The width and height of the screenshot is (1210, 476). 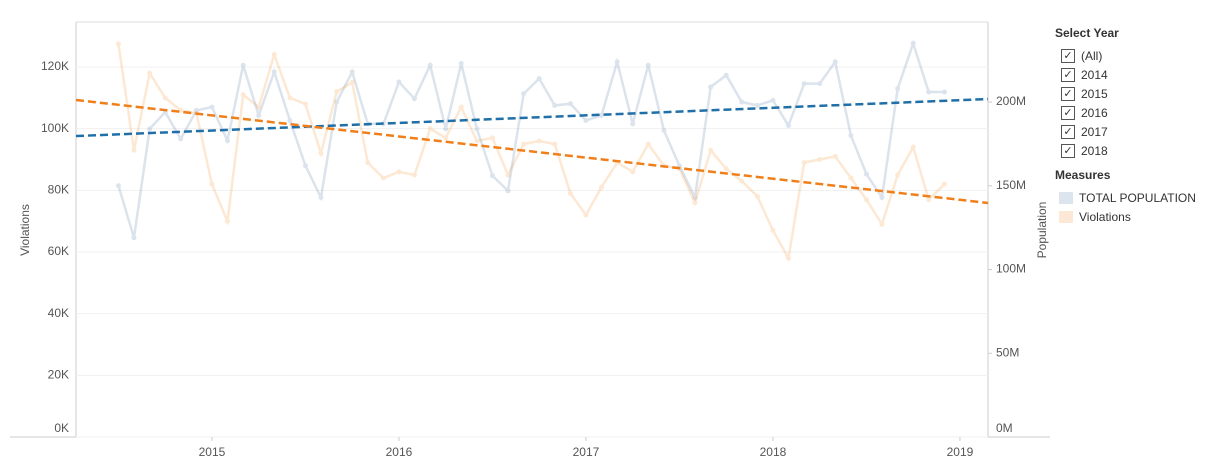 I want to click on y2-axis-title: Population, so click(x=1042, y=230).